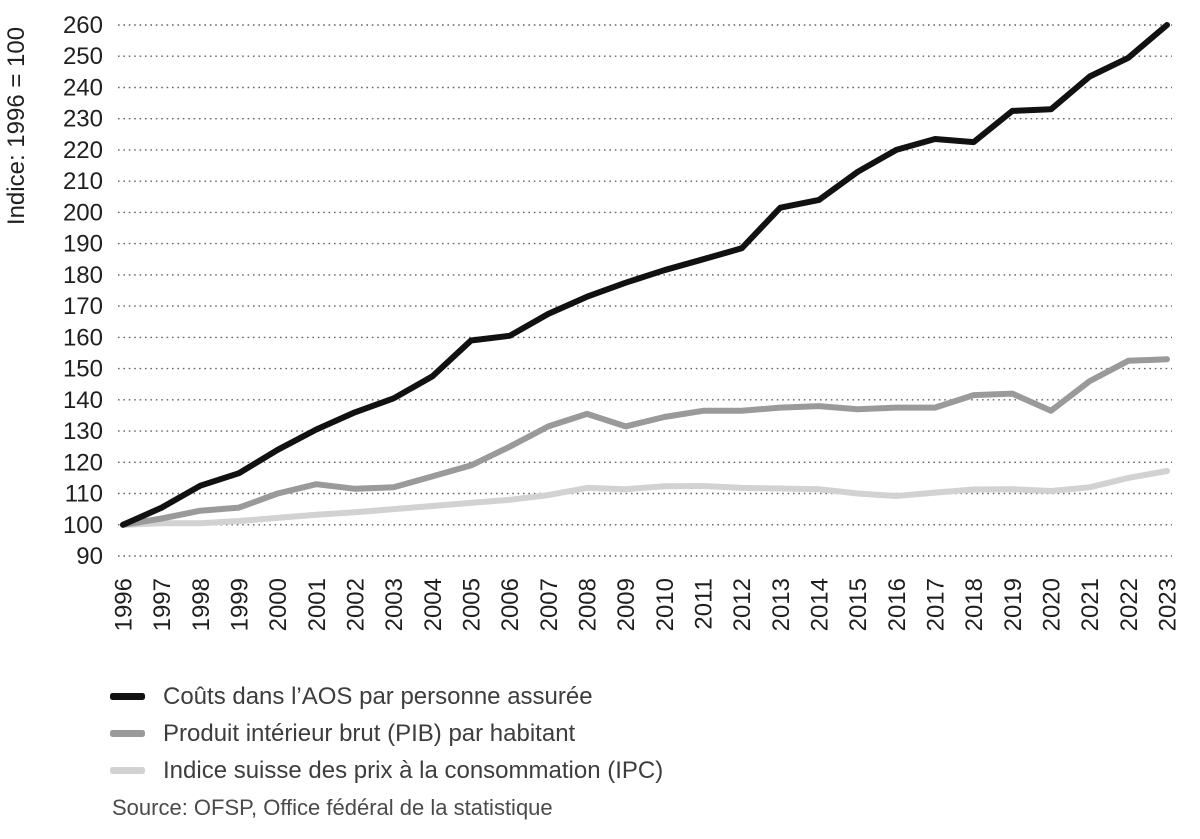 Image resolution: width=1200 pixels, height=839 pixels. What do you see at coordinates (83, 275) in the screenshot?
I see `y-tick-label: 180` at bounding box center [83, 275].